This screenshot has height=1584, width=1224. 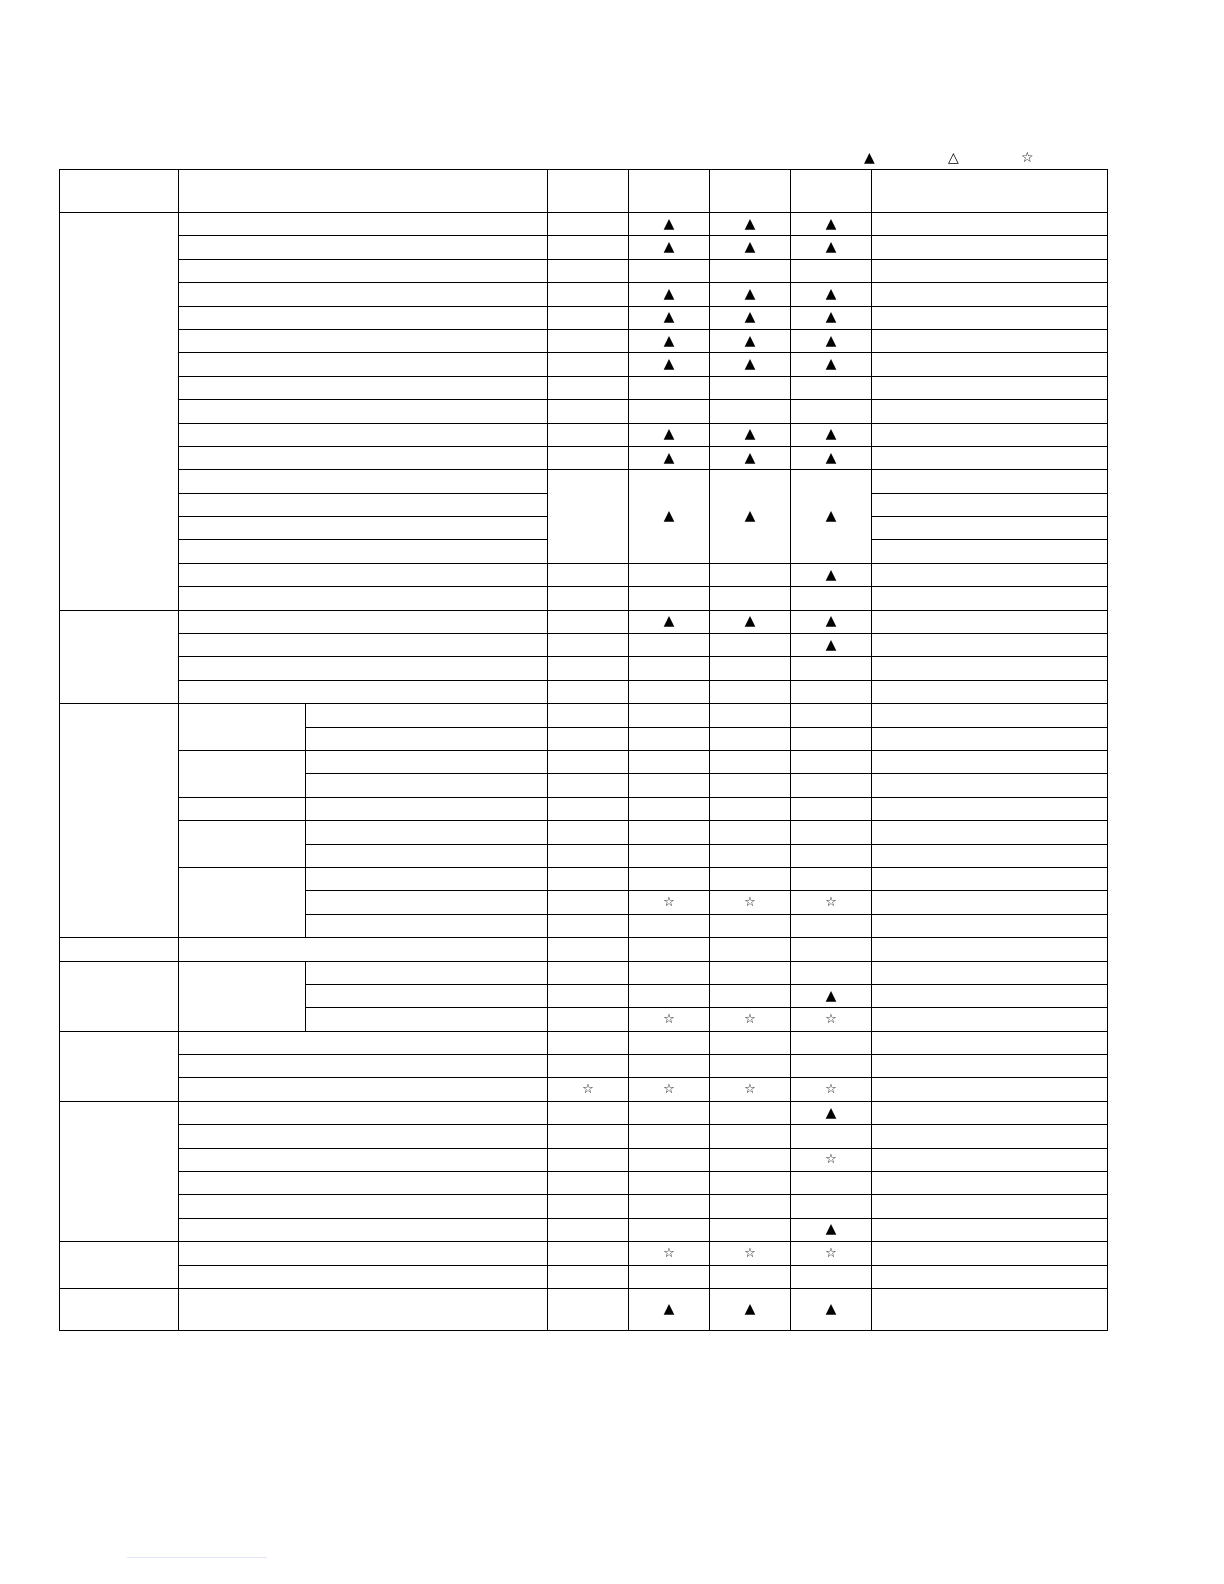 What do you see at coordinates (584, 1160) in the screenshot?
I see `table-row: ☆` at bounding box center [584, 1160].